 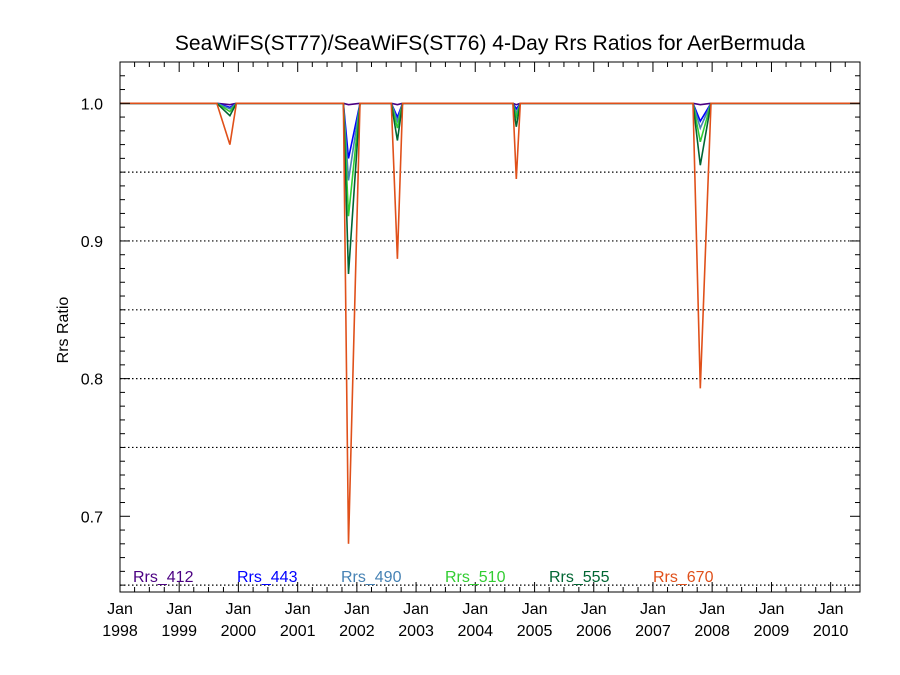 I want to click on x-tick-label: 2006, so click(x=594, y=631).